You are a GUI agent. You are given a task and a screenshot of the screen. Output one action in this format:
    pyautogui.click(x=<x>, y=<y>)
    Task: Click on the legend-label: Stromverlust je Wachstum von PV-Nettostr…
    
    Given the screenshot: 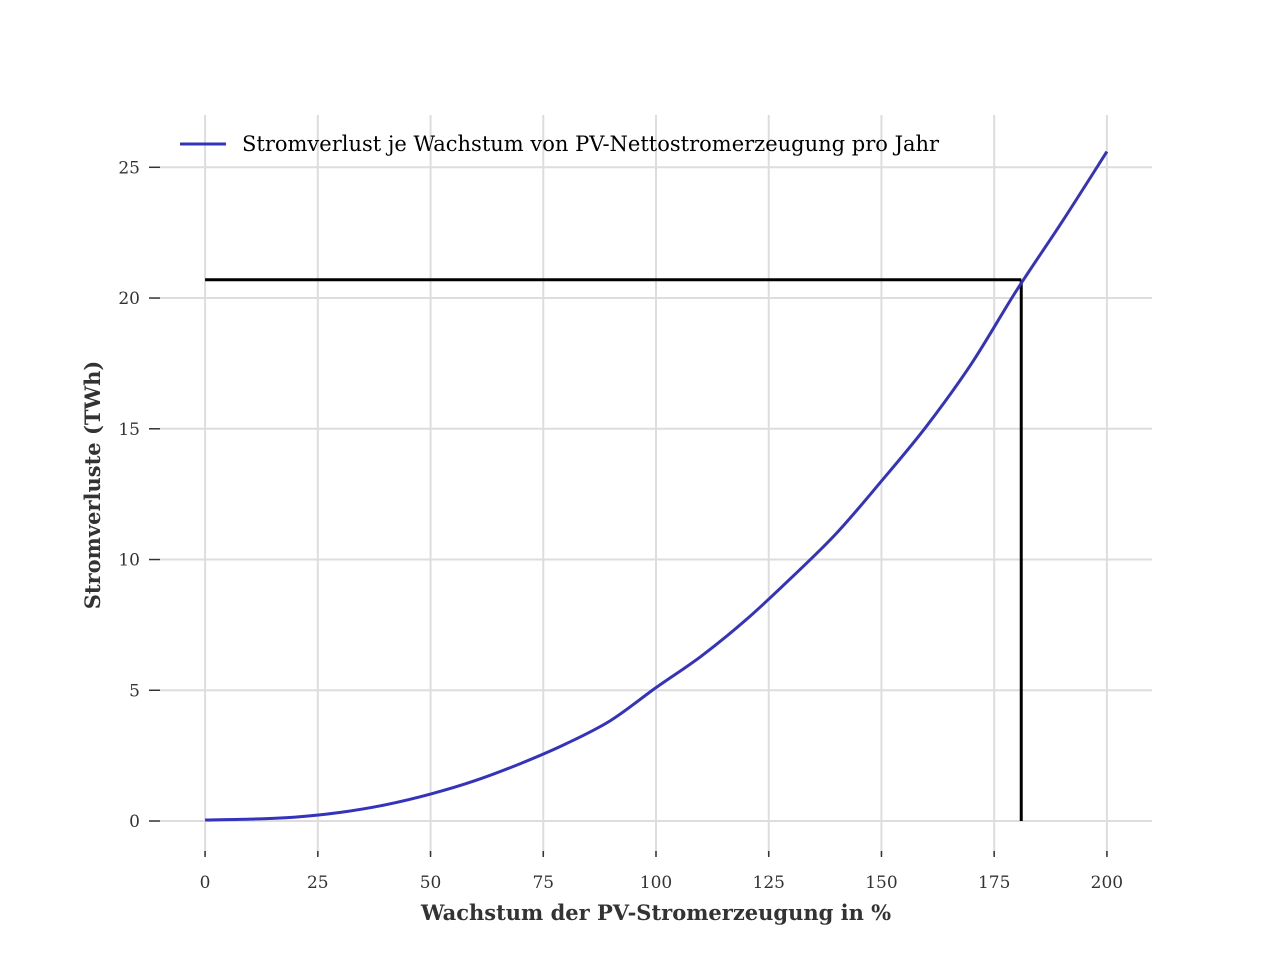 What is the action you would take?
    pyautogui.click(x=591, y=144)
    